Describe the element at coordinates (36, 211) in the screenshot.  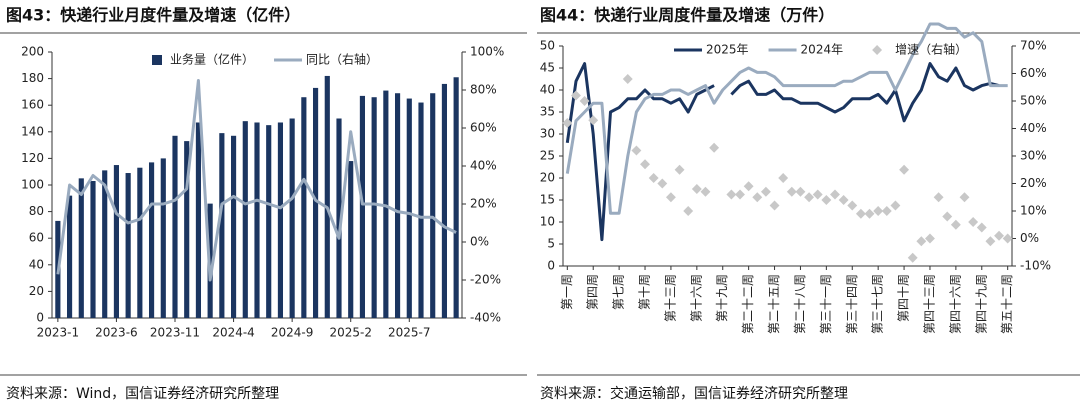
I see `y-tick-label: 80` at that location.